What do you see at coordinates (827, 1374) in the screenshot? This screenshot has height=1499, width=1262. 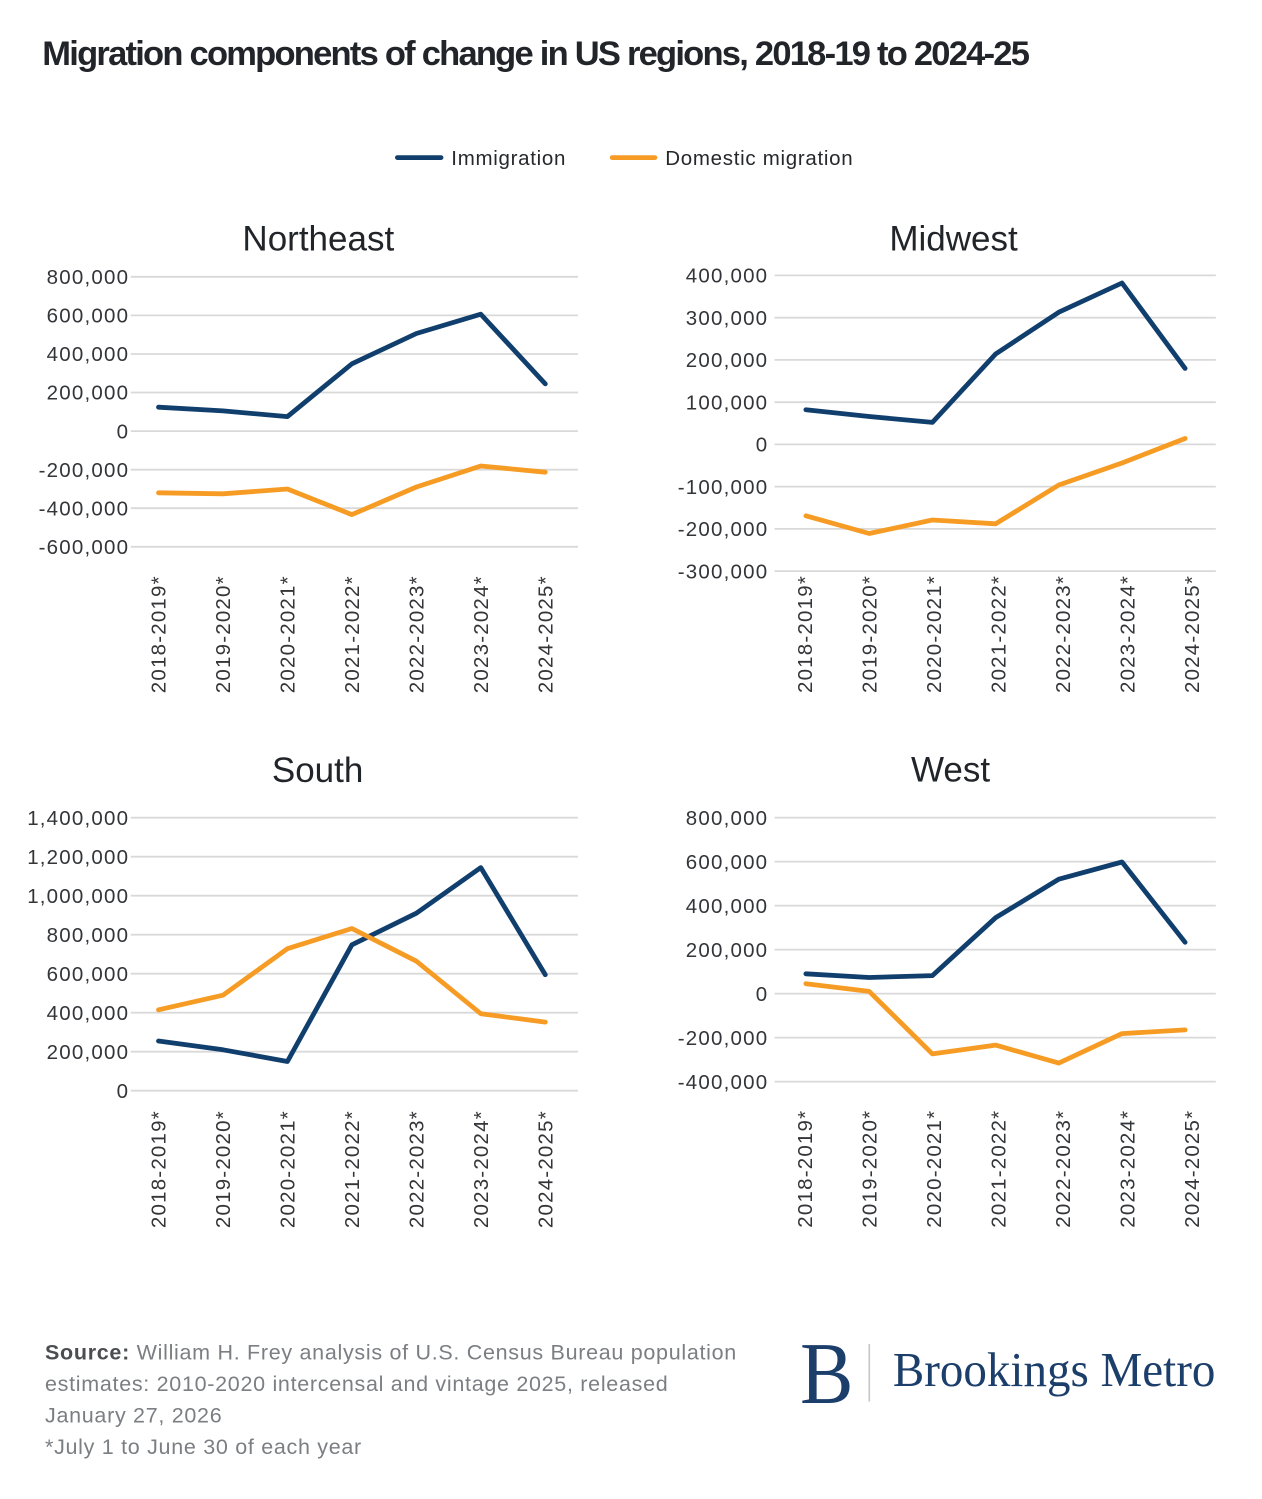 I see `svg-text: B` at bounding box center [827, 1374].